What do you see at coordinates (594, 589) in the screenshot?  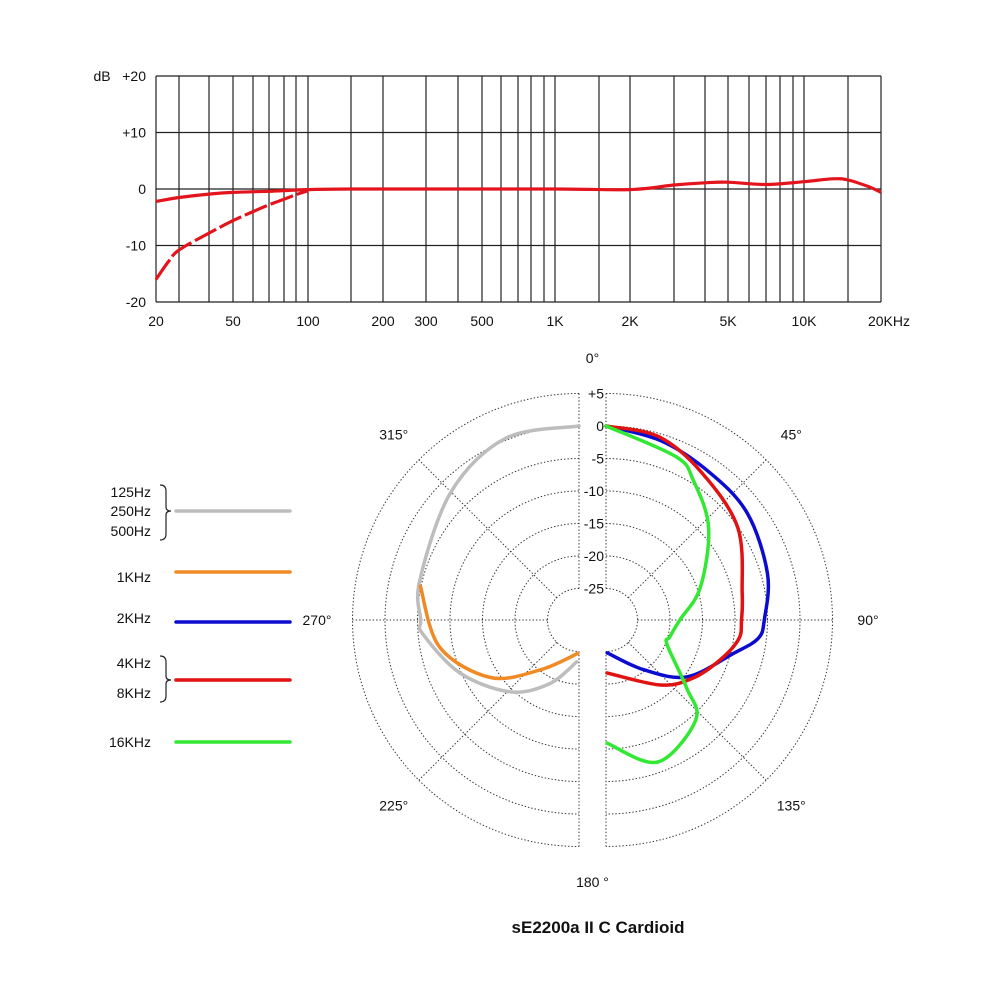 I see `radial-tick-label: -25` at bounding box center [594, 589].